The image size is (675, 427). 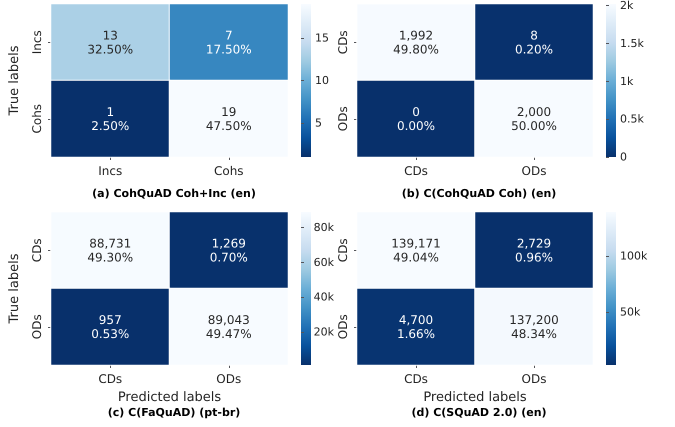 What do you see at coordinates (229, 326) in the screenshot?
I see `data-label: 89,043 49.47%` at bounding box center [229, 326].